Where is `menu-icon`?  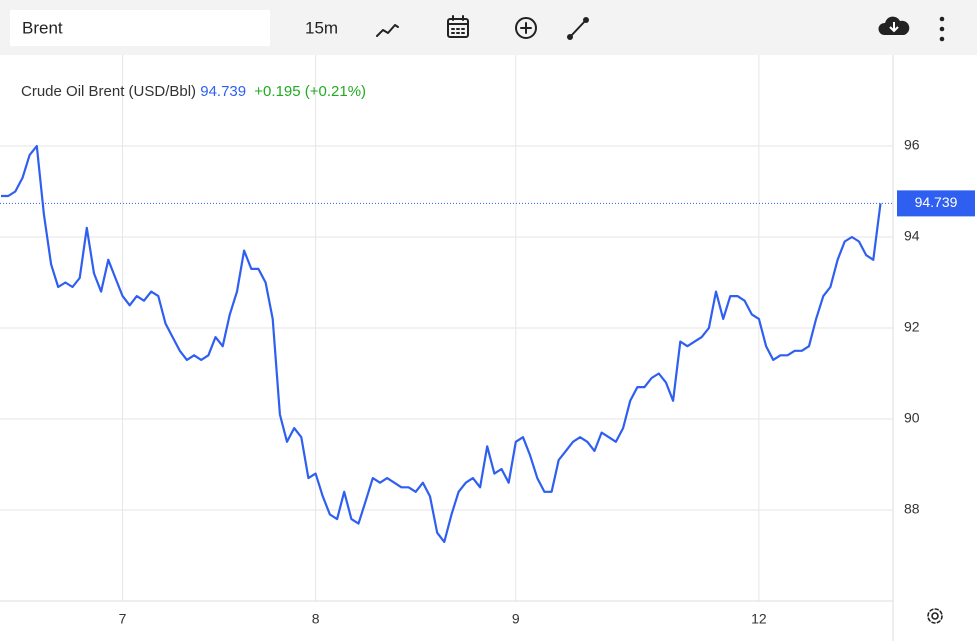 menu-icon is located at coordinates (942, 29).